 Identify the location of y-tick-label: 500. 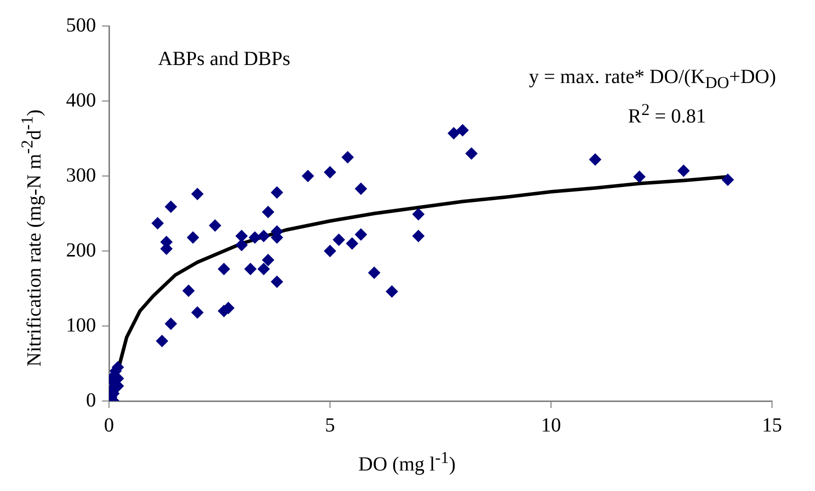
(81, 25).